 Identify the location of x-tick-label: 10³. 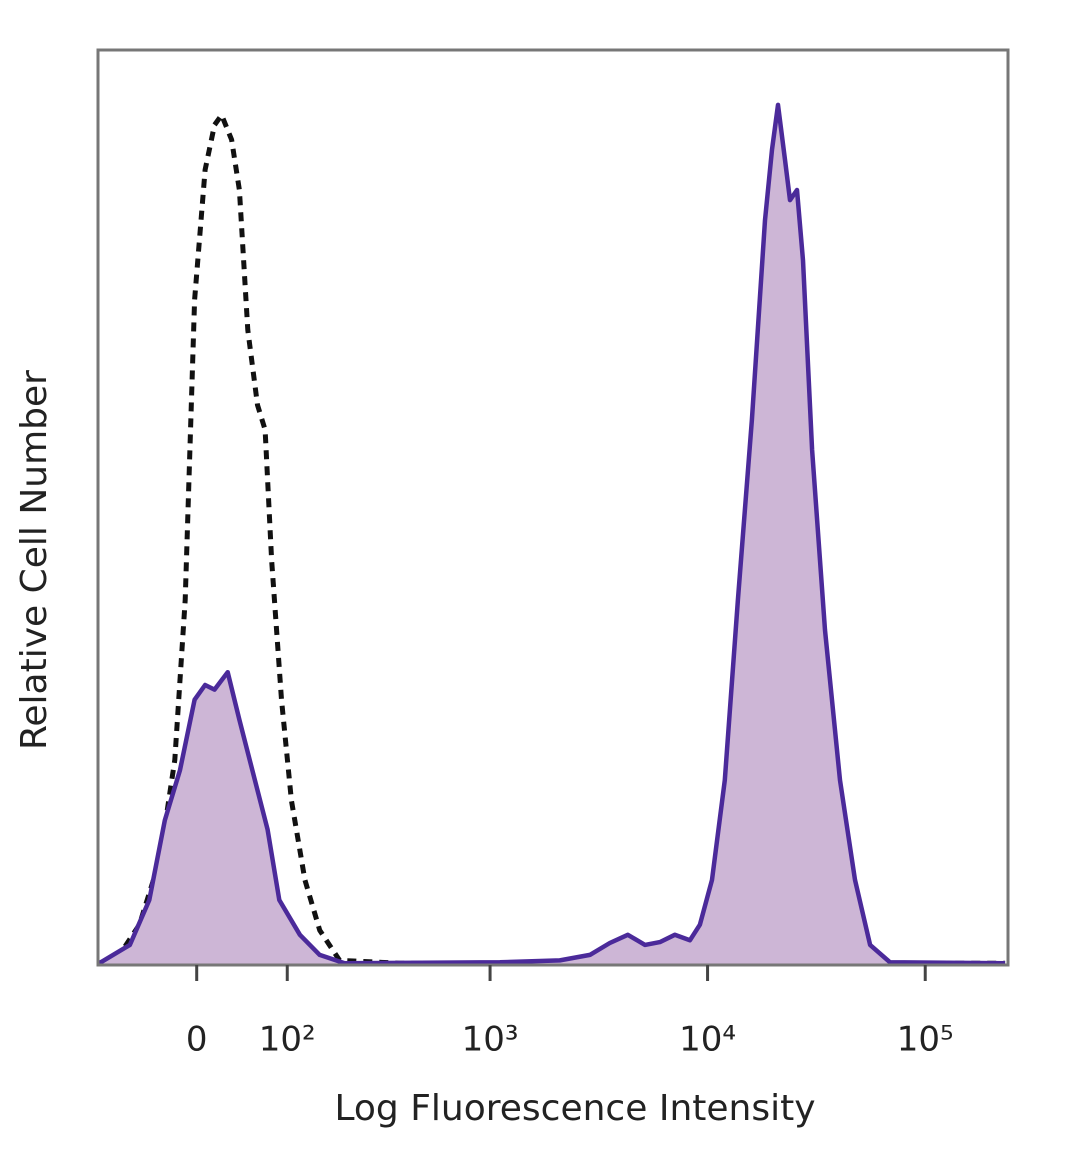
(490, 1040).